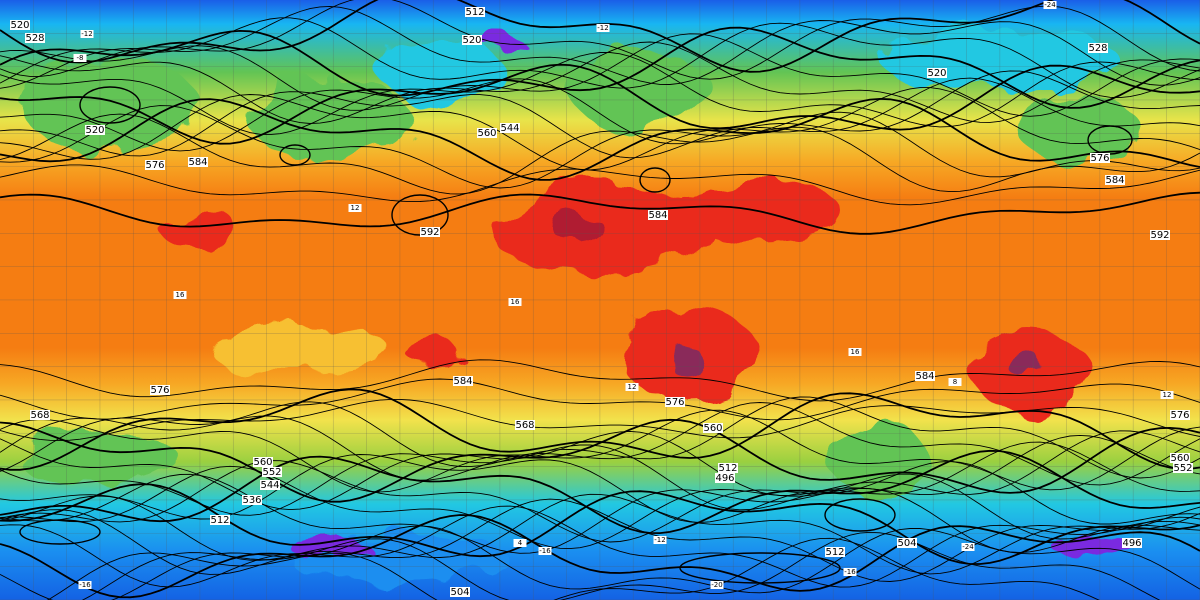 The width and height of the screenshot is (1200, 600). I want to click on temperature-label: -8, so click(80, 58).